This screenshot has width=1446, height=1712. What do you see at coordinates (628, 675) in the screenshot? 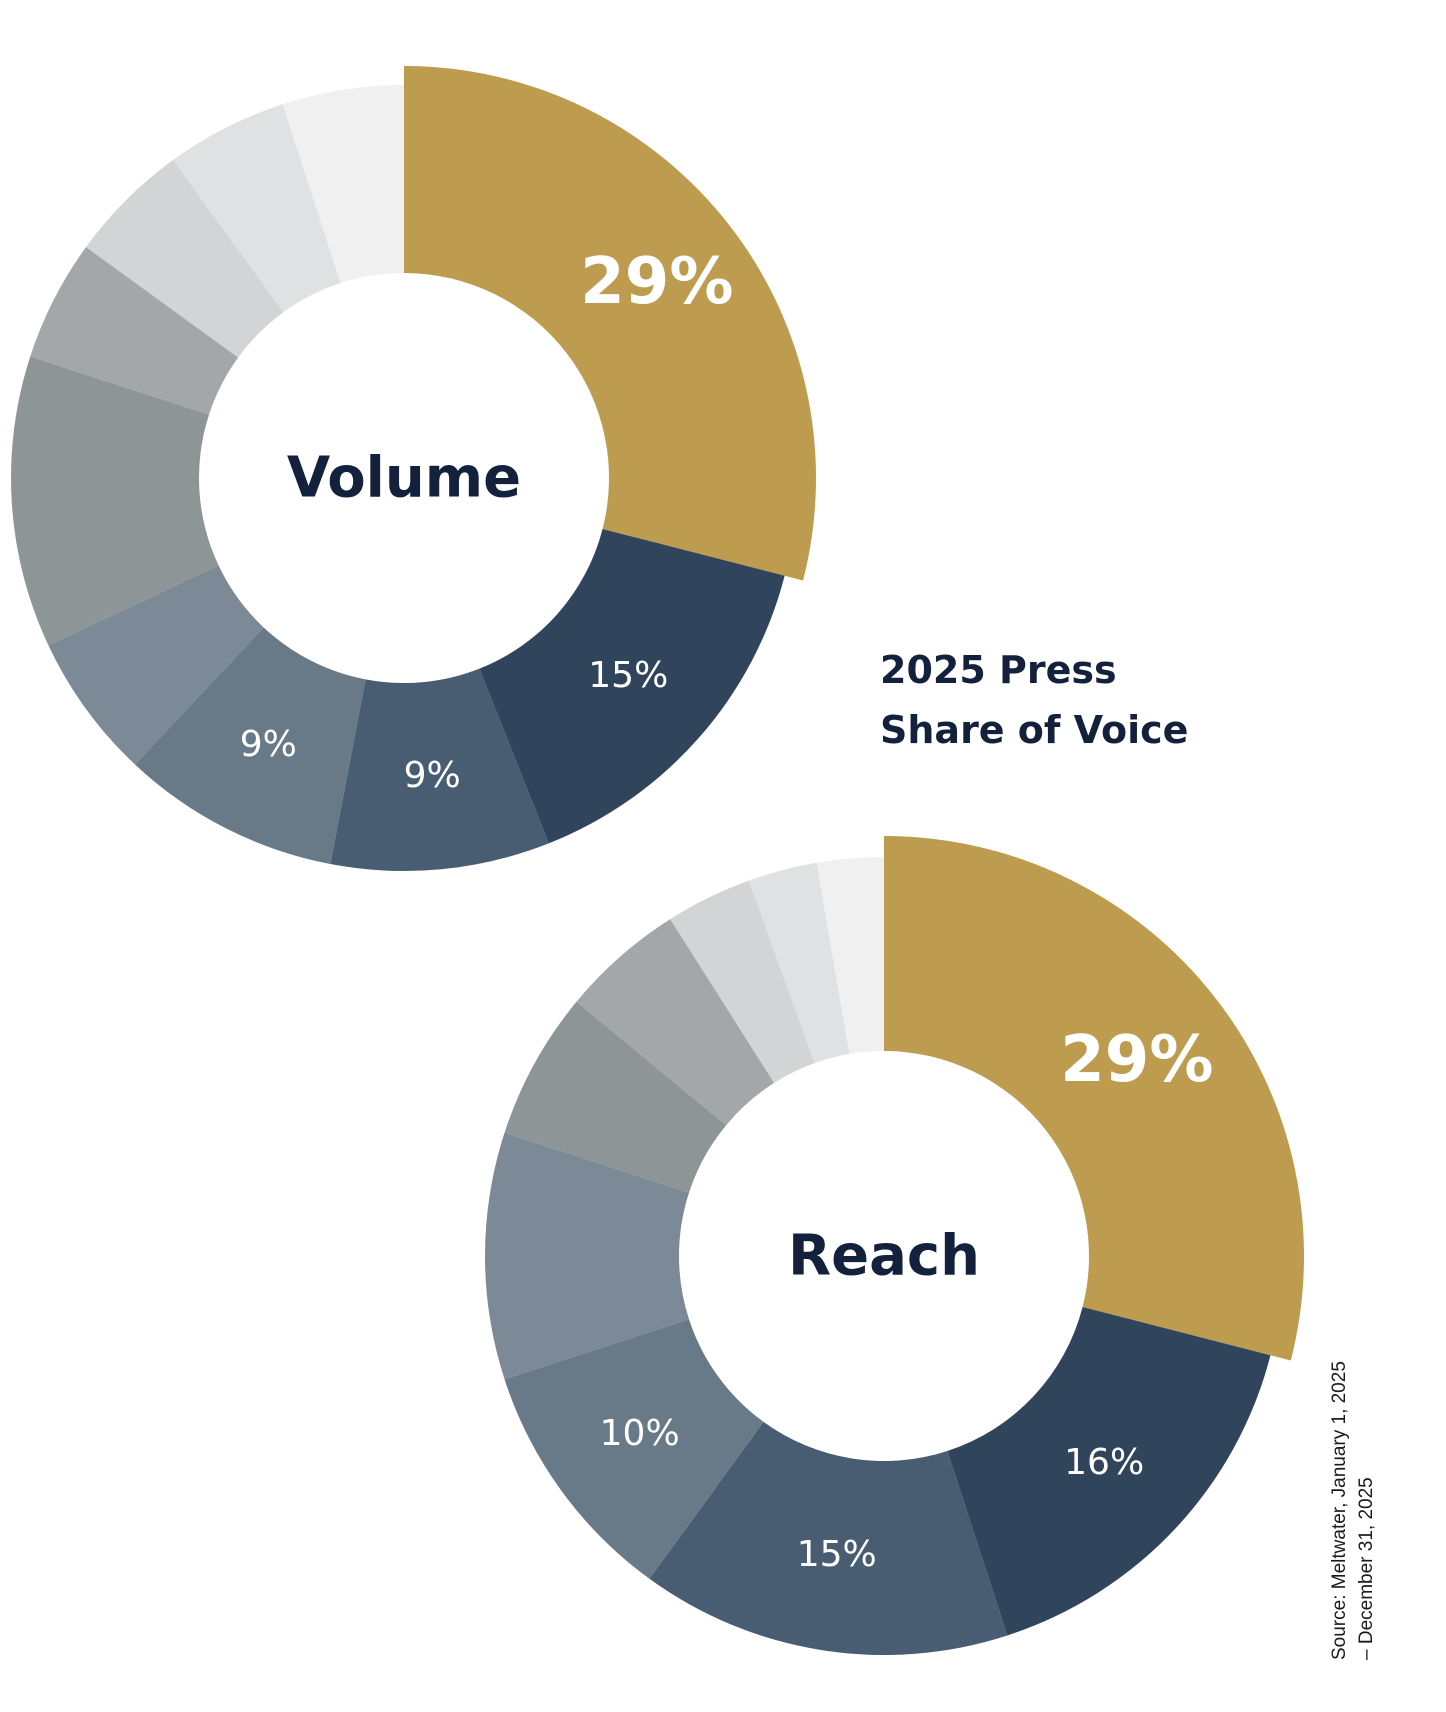
I see `volume-slice-2-label: 15%` at bounding box center [628, 675].